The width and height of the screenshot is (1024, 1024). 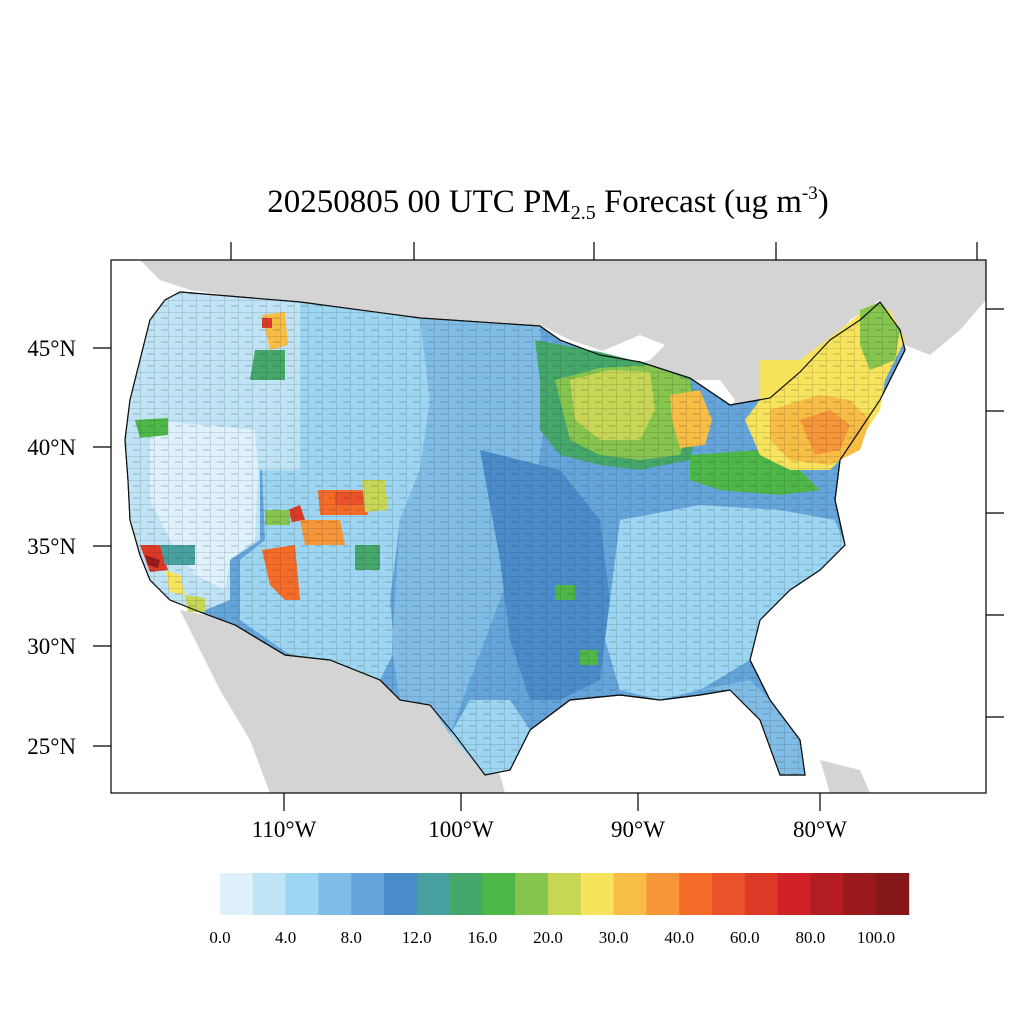 I want to click on lon-label-110w: 110°W, so click(x=284, y=829).